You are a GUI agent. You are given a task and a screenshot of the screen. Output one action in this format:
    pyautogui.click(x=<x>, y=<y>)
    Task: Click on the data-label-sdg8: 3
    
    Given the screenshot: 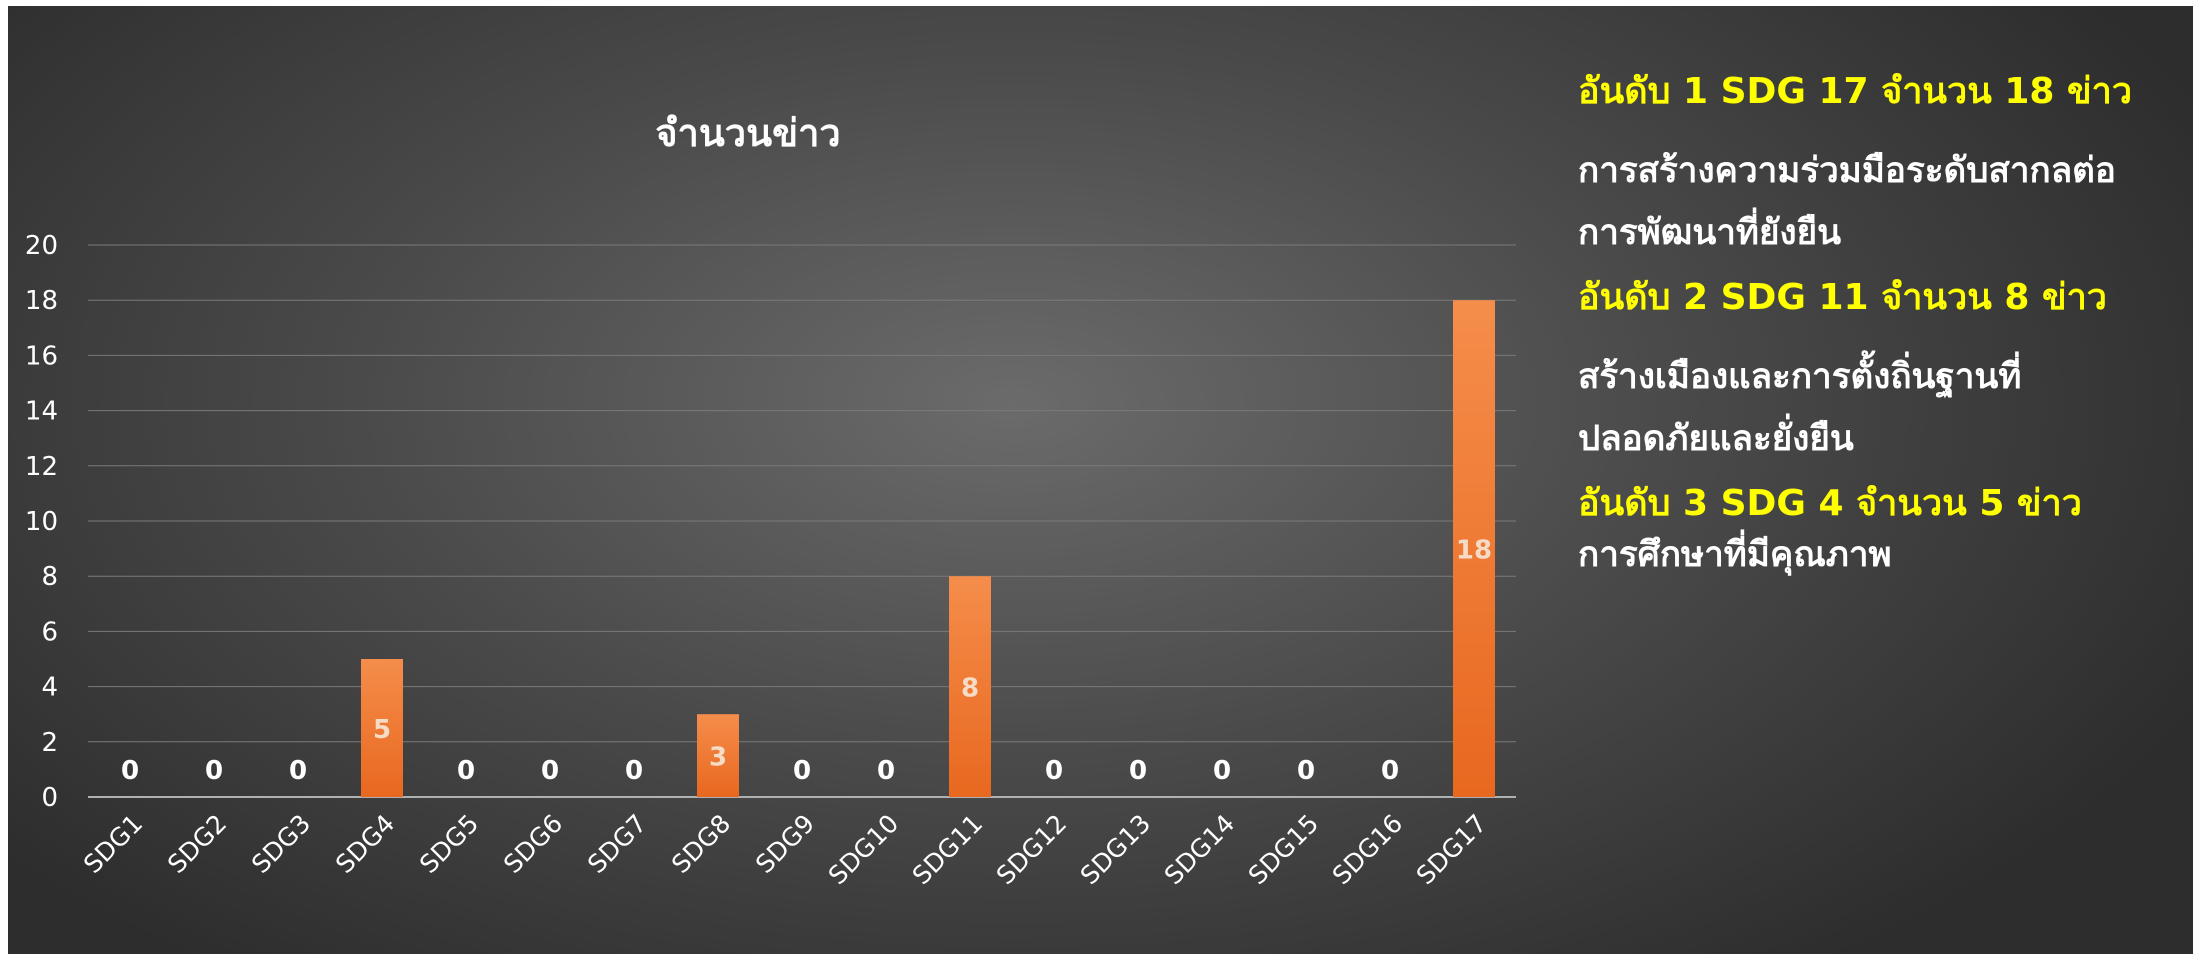 What is the action you would take?
    pyautogui.click(x=718, y=758)
    